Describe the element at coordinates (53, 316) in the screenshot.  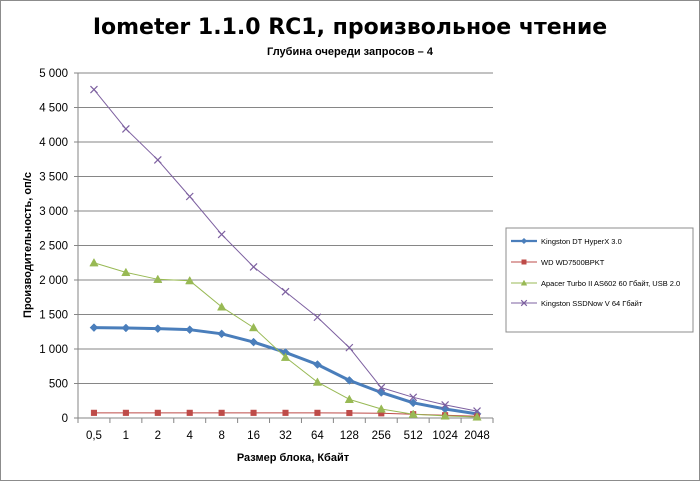
I see `y-tick-label: 1 500` at that location.